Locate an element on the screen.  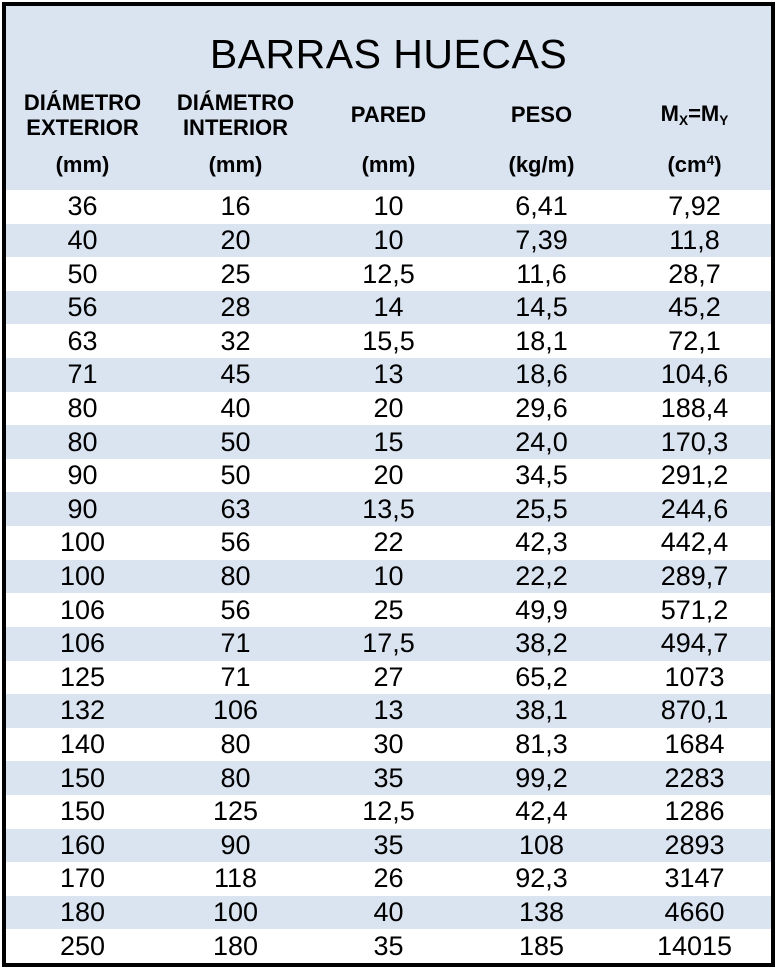
table-cell: 244,6 is located at coordinates (694, 508).